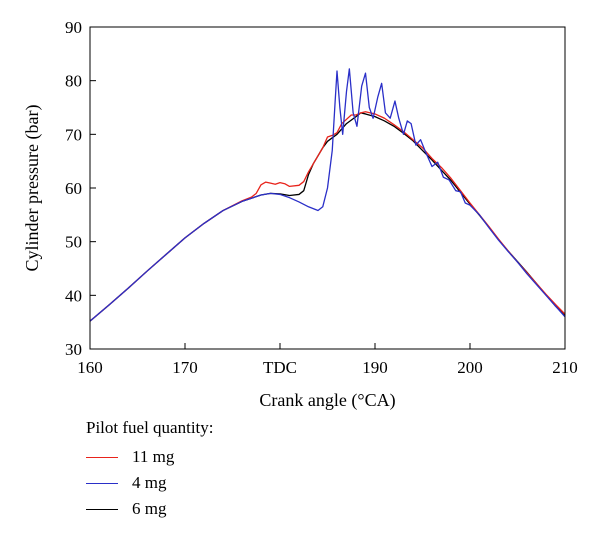 The height and width of the screenshot is (537, 600). Describe the element at coordinates (327, 400) in the screenshot. I see `x-axis-title: Crank angle (°CA)` at that location.